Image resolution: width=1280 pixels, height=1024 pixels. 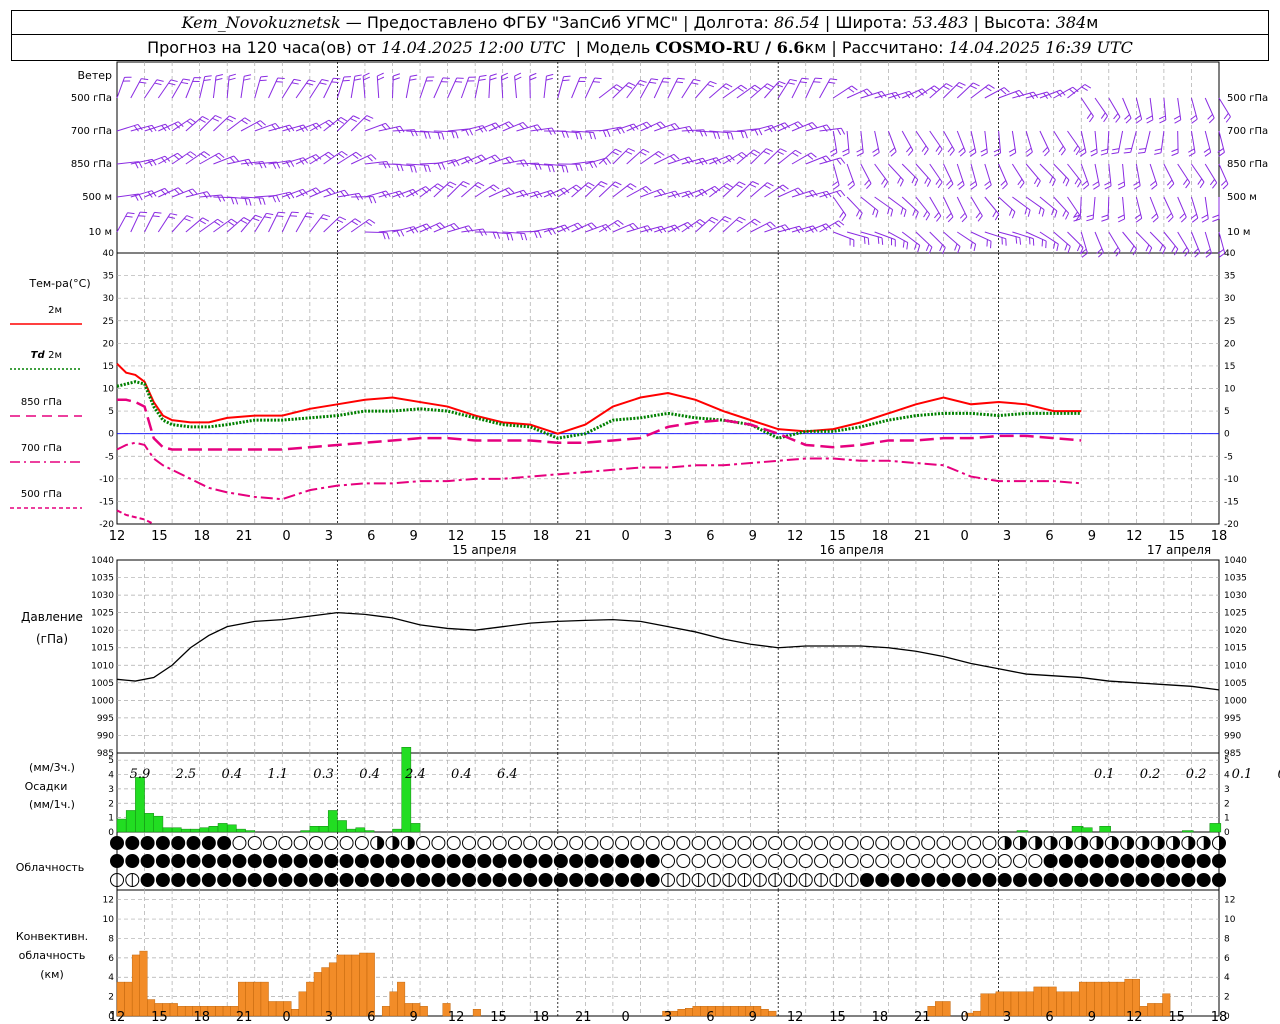 I want to click on hour-tick-label-bottom: 6, so click(x=1049, y=1017).